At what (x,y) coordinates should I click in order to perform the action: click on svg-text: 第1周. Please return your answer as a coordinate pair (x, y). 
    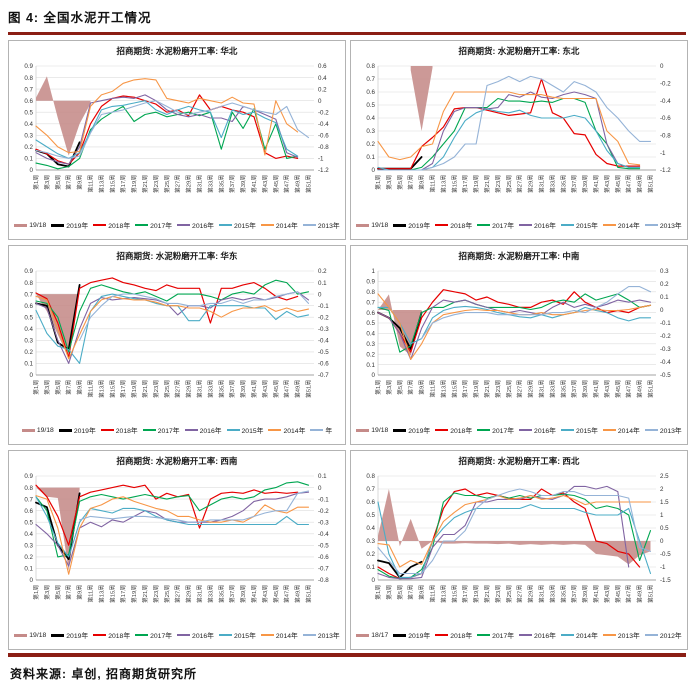
    Looking at the image, I should click on (36, 182).